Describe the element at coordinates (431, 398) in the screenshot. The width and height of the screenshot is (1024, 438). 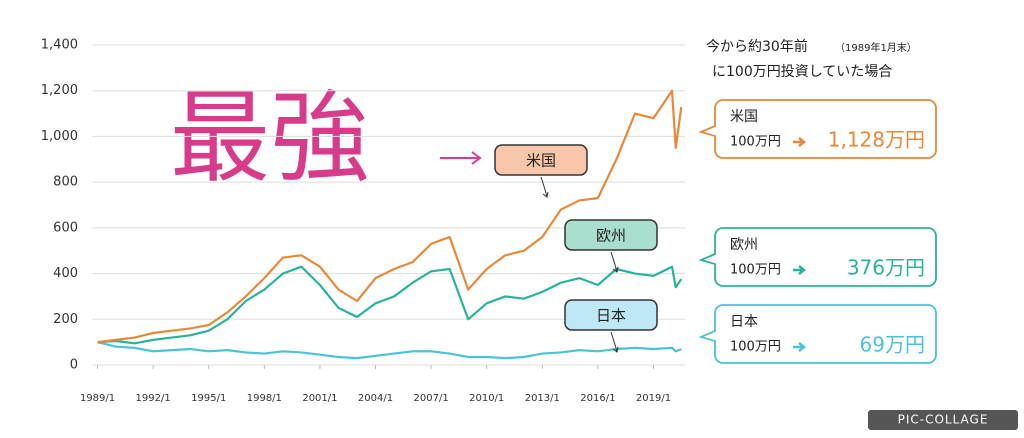
I see `x-tick-label: 2007/1` at that location.